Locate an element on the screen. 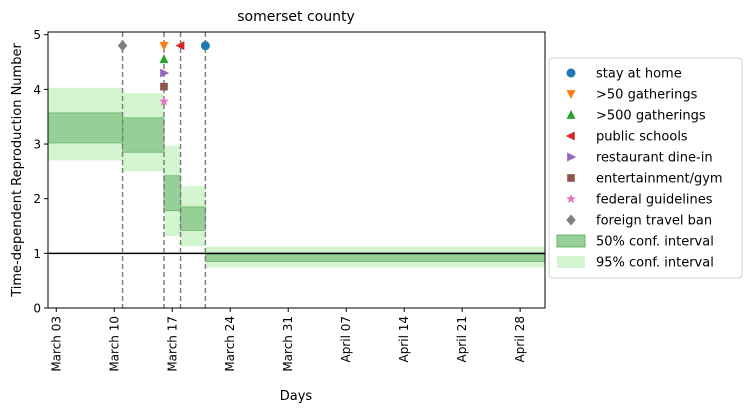  legend-label: public schools is located at coordinates (642, 137).